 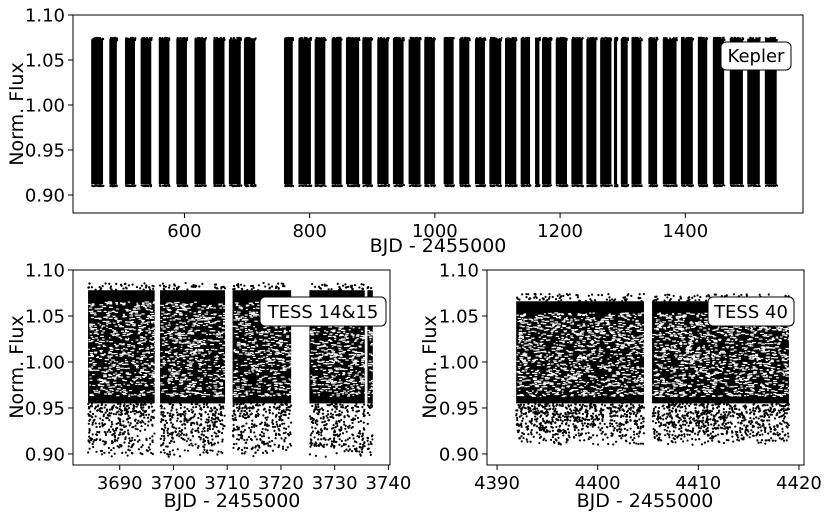 What do you see at coordinates (309, 231) in the screenshot?
I see `kepler-x-tick-label: 800` at bounding box center [309, 231].